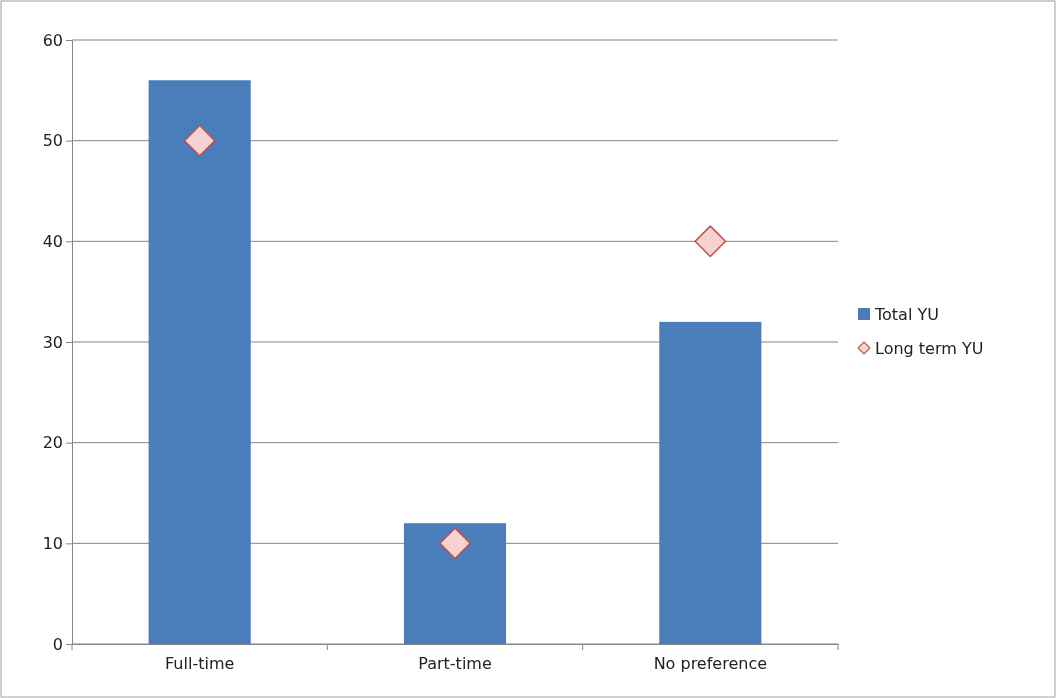 The height and width of the screenshot is (698, 1056). What do you see at coordinates (52, 241) in the screenshot?
I see `y-tick-label: 40` at bounding box center [52, 241].